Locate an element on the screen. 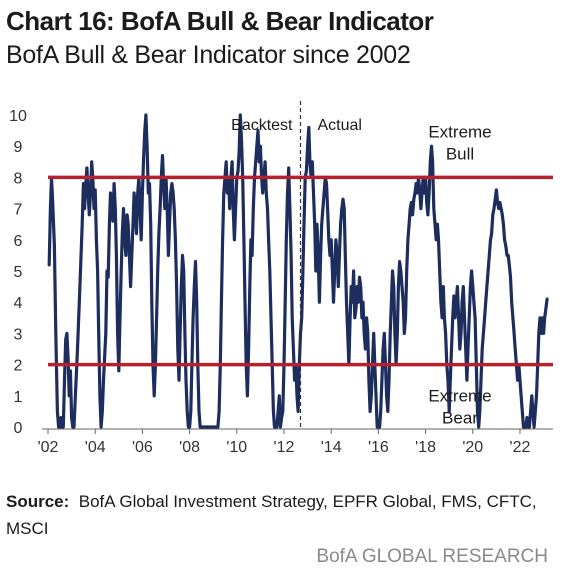 The image size is (562, 582). y-tick-label: 9 is located at coordinates (18, 147).